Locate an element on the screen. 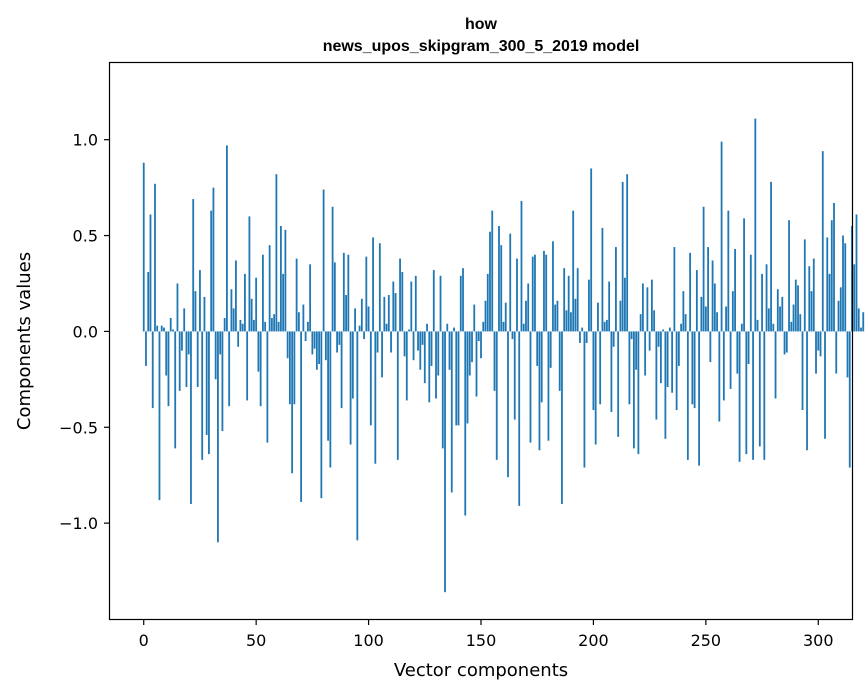 This screenshot has height=696, width=867. x-axis-label: Vector components is located at coordinates (481, 670).